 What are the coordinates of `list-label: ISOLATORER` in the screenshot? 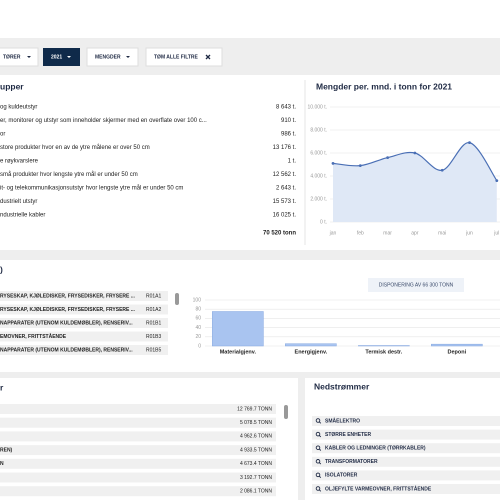 It's located at (341, 476).